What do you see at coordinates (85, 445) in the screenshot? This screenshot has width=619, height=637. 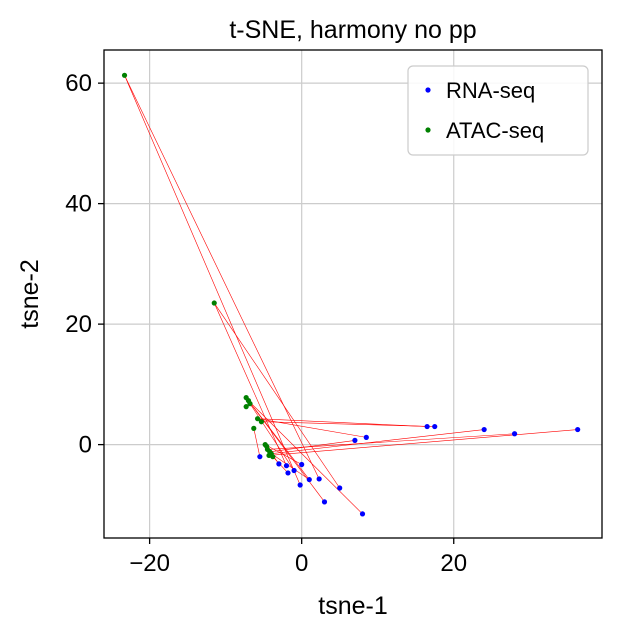 I see `y-tick-label: 0` at bounding box center [85, 445].